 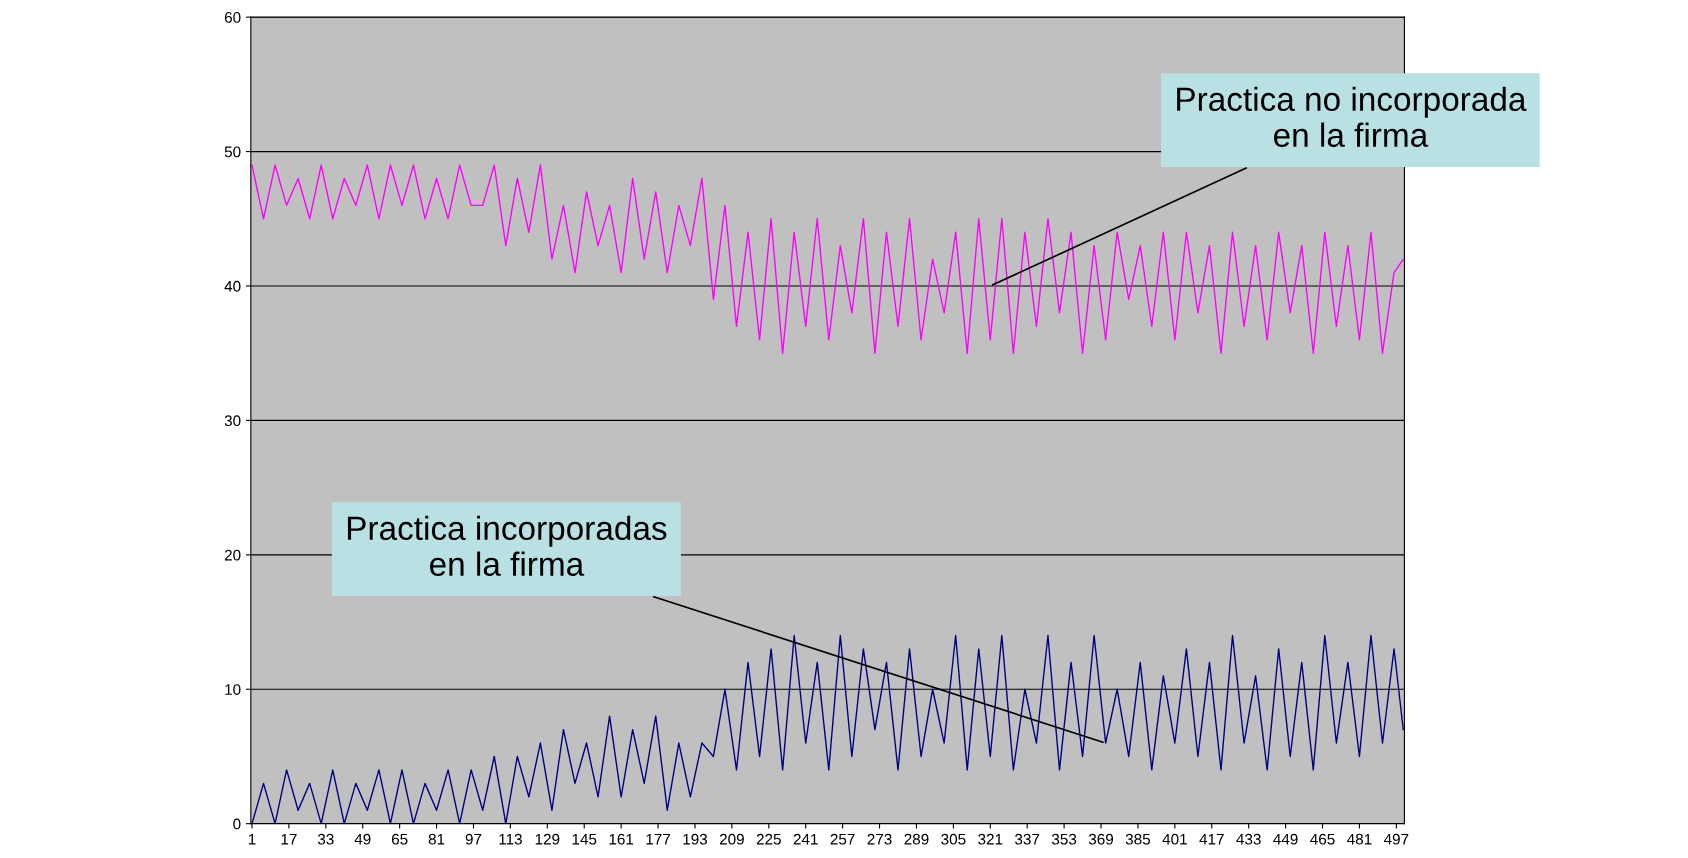 What do you see at coordinates (237, 824) in the screenshot?
I see `y-tick-label: 0` at bounding box center [237, 824].